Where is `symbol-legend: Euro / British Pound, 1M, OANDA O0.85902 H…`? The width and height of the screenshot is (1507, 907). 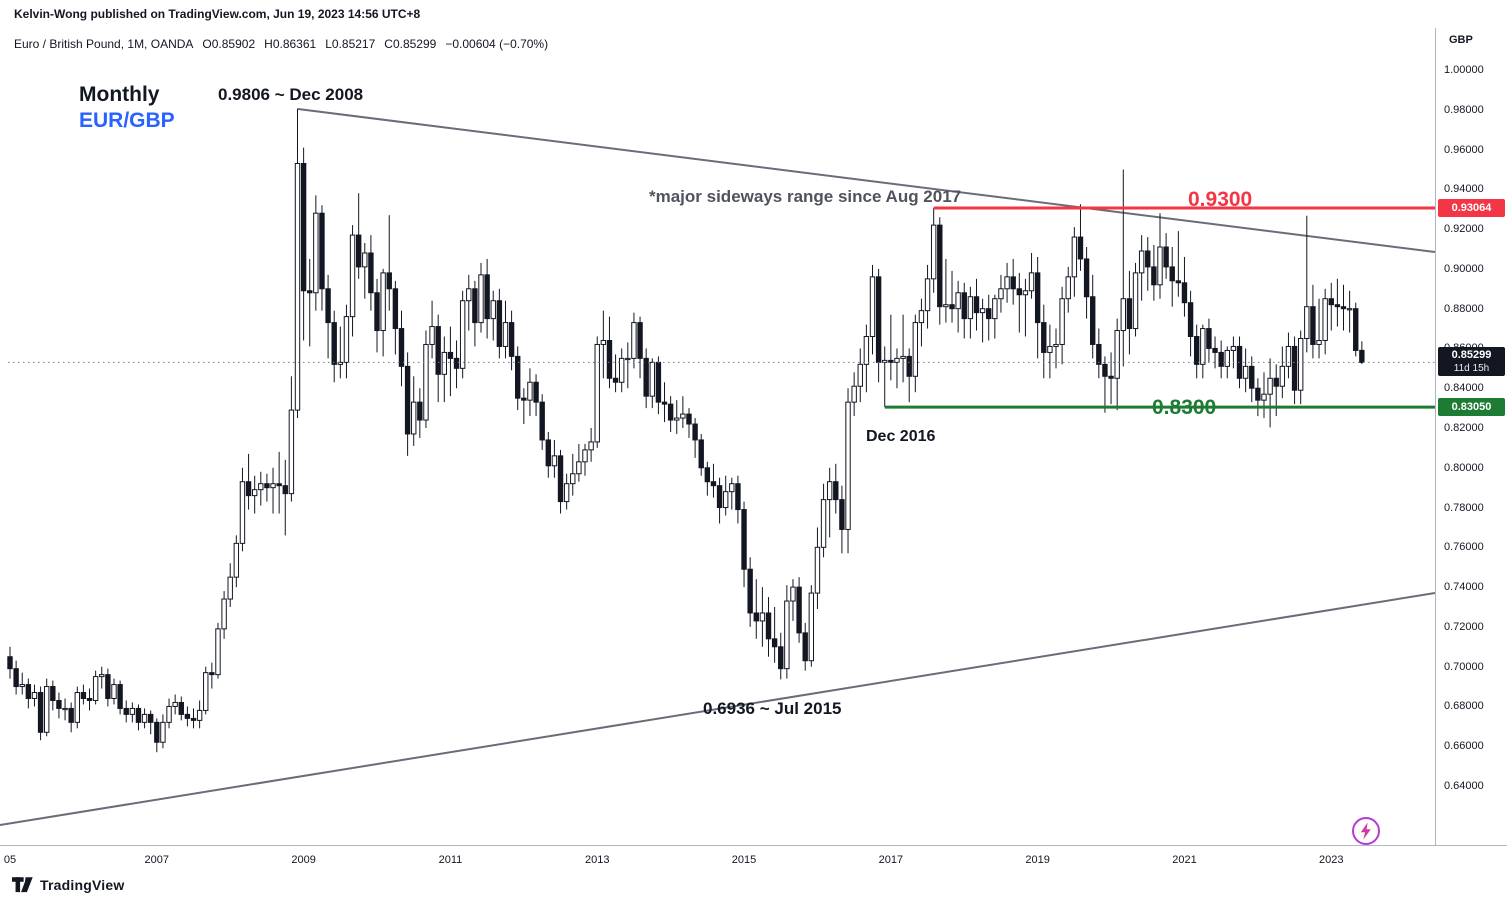 symbol-legend: Euro / British Pound, 1M, OANDA O0.85902 H… is located at coordinates (281, 44).